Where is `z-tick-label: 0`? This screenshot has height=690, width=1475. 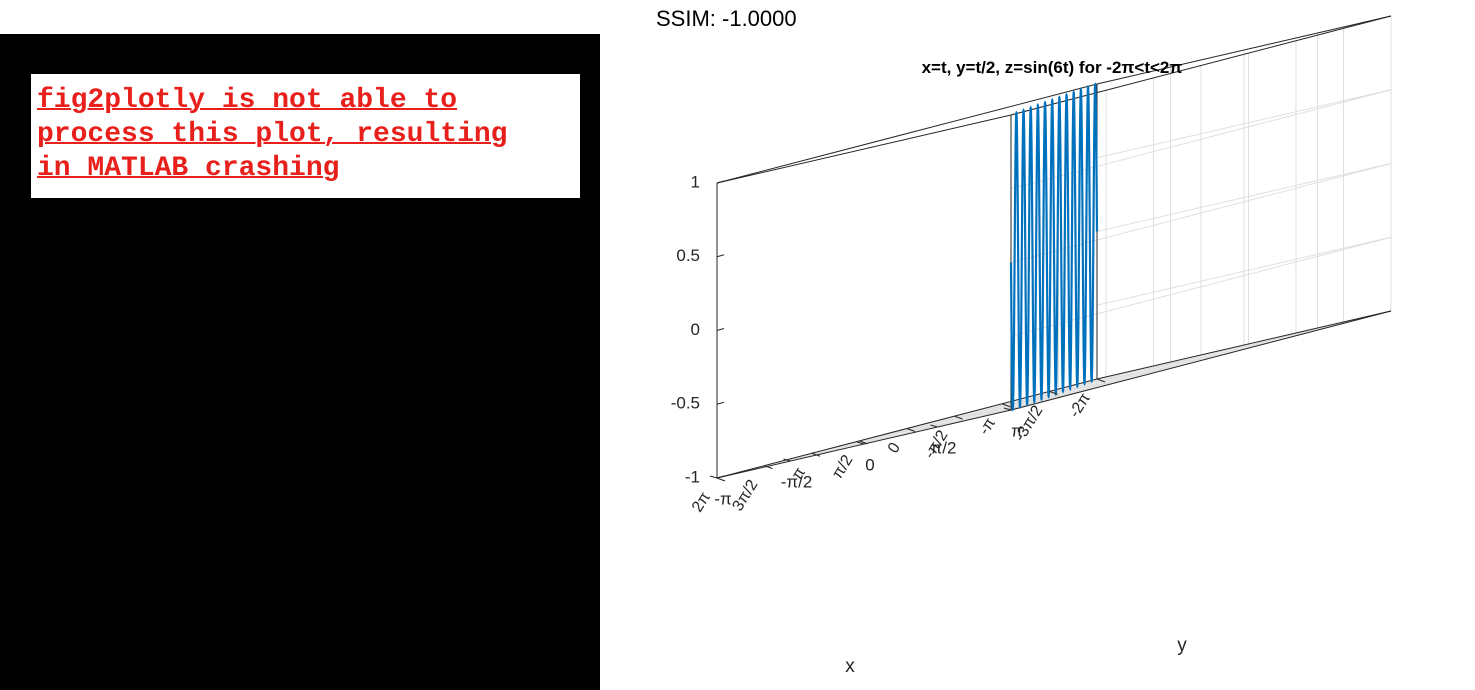
z-tick-label: 0 is located at coordinates (695, 329).